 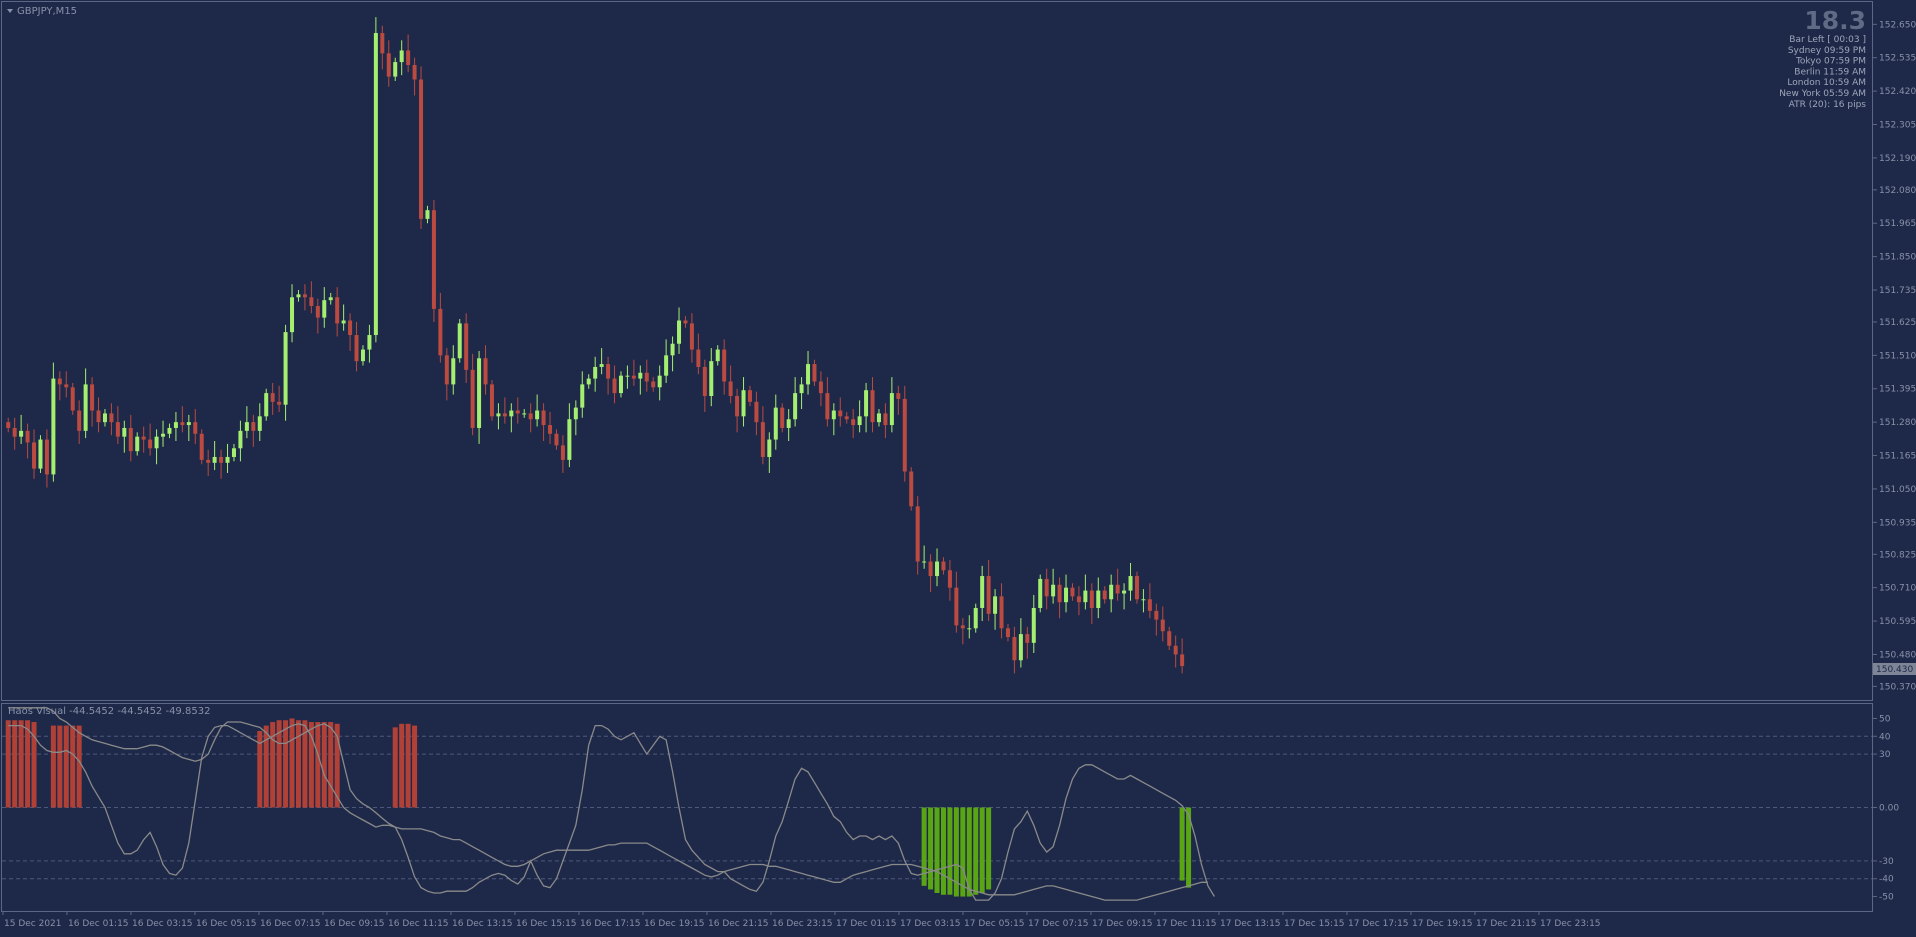 What do you see at coordinates (1894, 669) in the screenshot?
I see `current-price-tag` at bounding box center [1894, 669].